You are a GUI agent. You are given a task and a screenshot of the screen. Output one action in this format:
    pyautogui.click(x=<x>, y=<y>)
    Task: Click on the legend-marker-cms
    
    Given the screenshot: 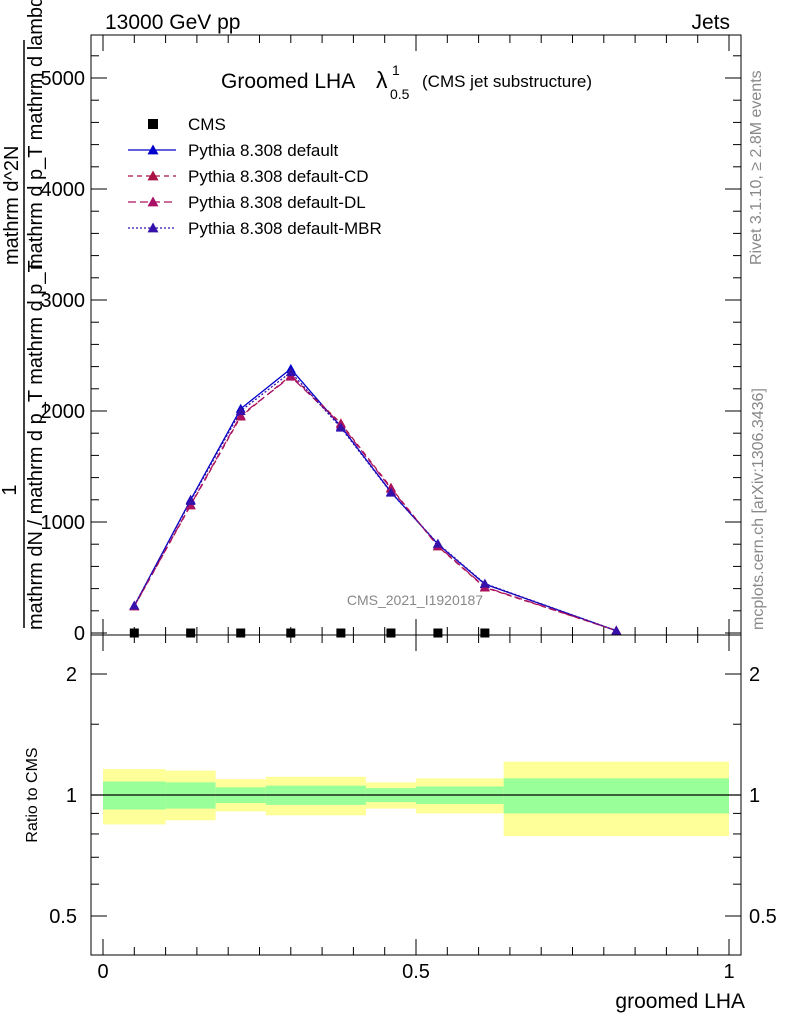 What is the action you would take?
    pyautogui.click(x=153, y=124)
    